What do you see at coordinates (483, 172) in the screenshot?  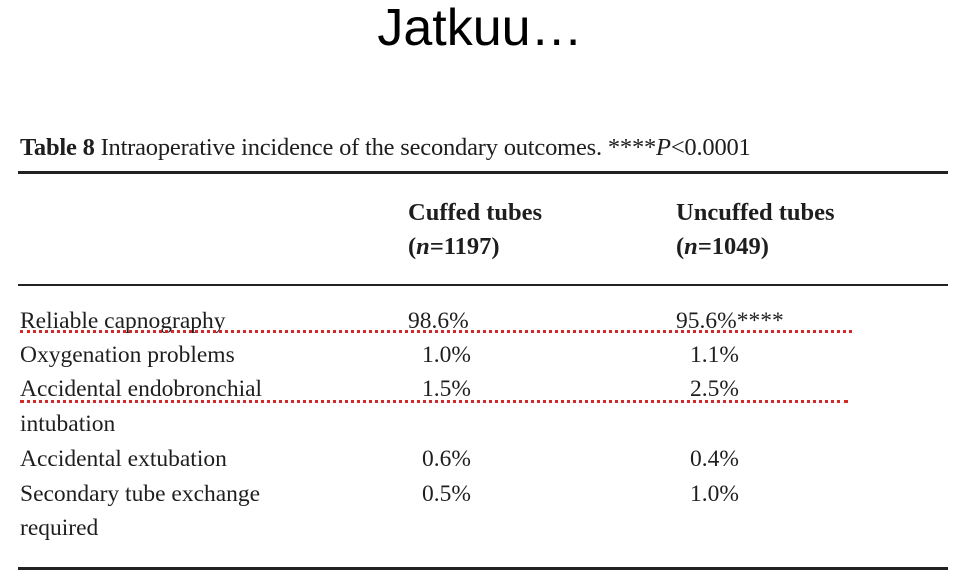 I see `table-top-rule` at bounding box center [483, 172].